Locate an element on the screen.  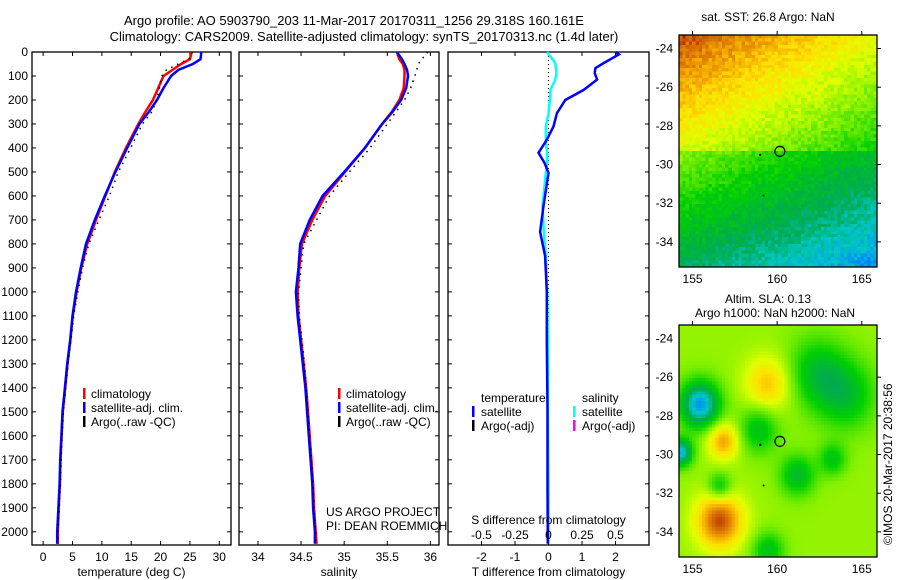
map-title: sat. SST: 26.8 Argo: NaN is located at coordinates (767, 17).